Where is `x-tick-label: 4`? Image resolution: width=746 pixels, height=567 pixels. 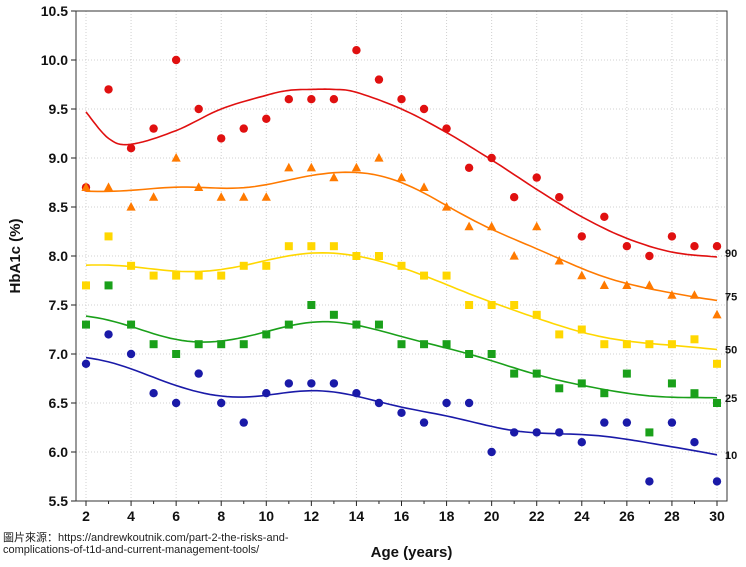
x-tick-label: 4 is located at coordinates (131, 516).